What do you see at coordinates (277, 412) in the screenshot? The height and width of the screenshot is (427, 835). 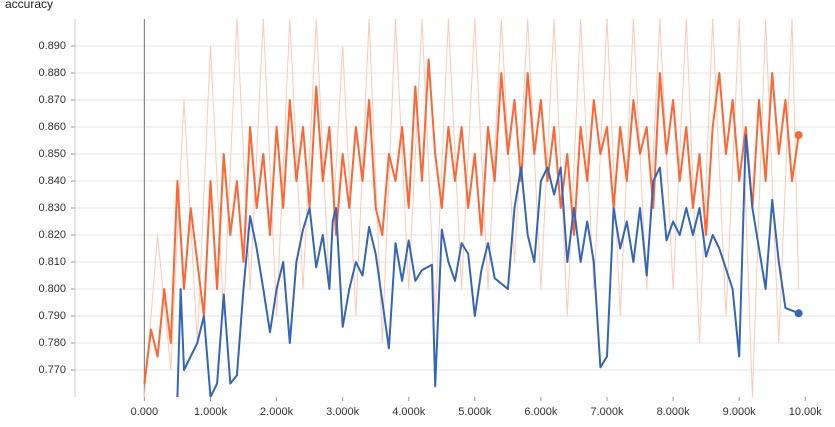 I see `x-tick-label: 2.000k` at bounding box center [277, 412].